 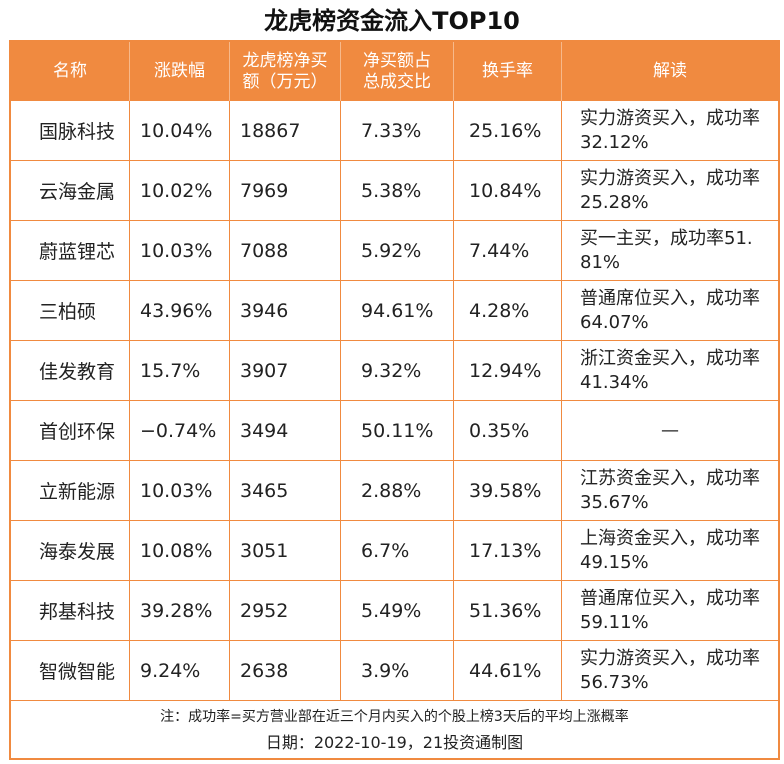 I want to click on cell-name: 海泰发展, so click(x=70, y=550).